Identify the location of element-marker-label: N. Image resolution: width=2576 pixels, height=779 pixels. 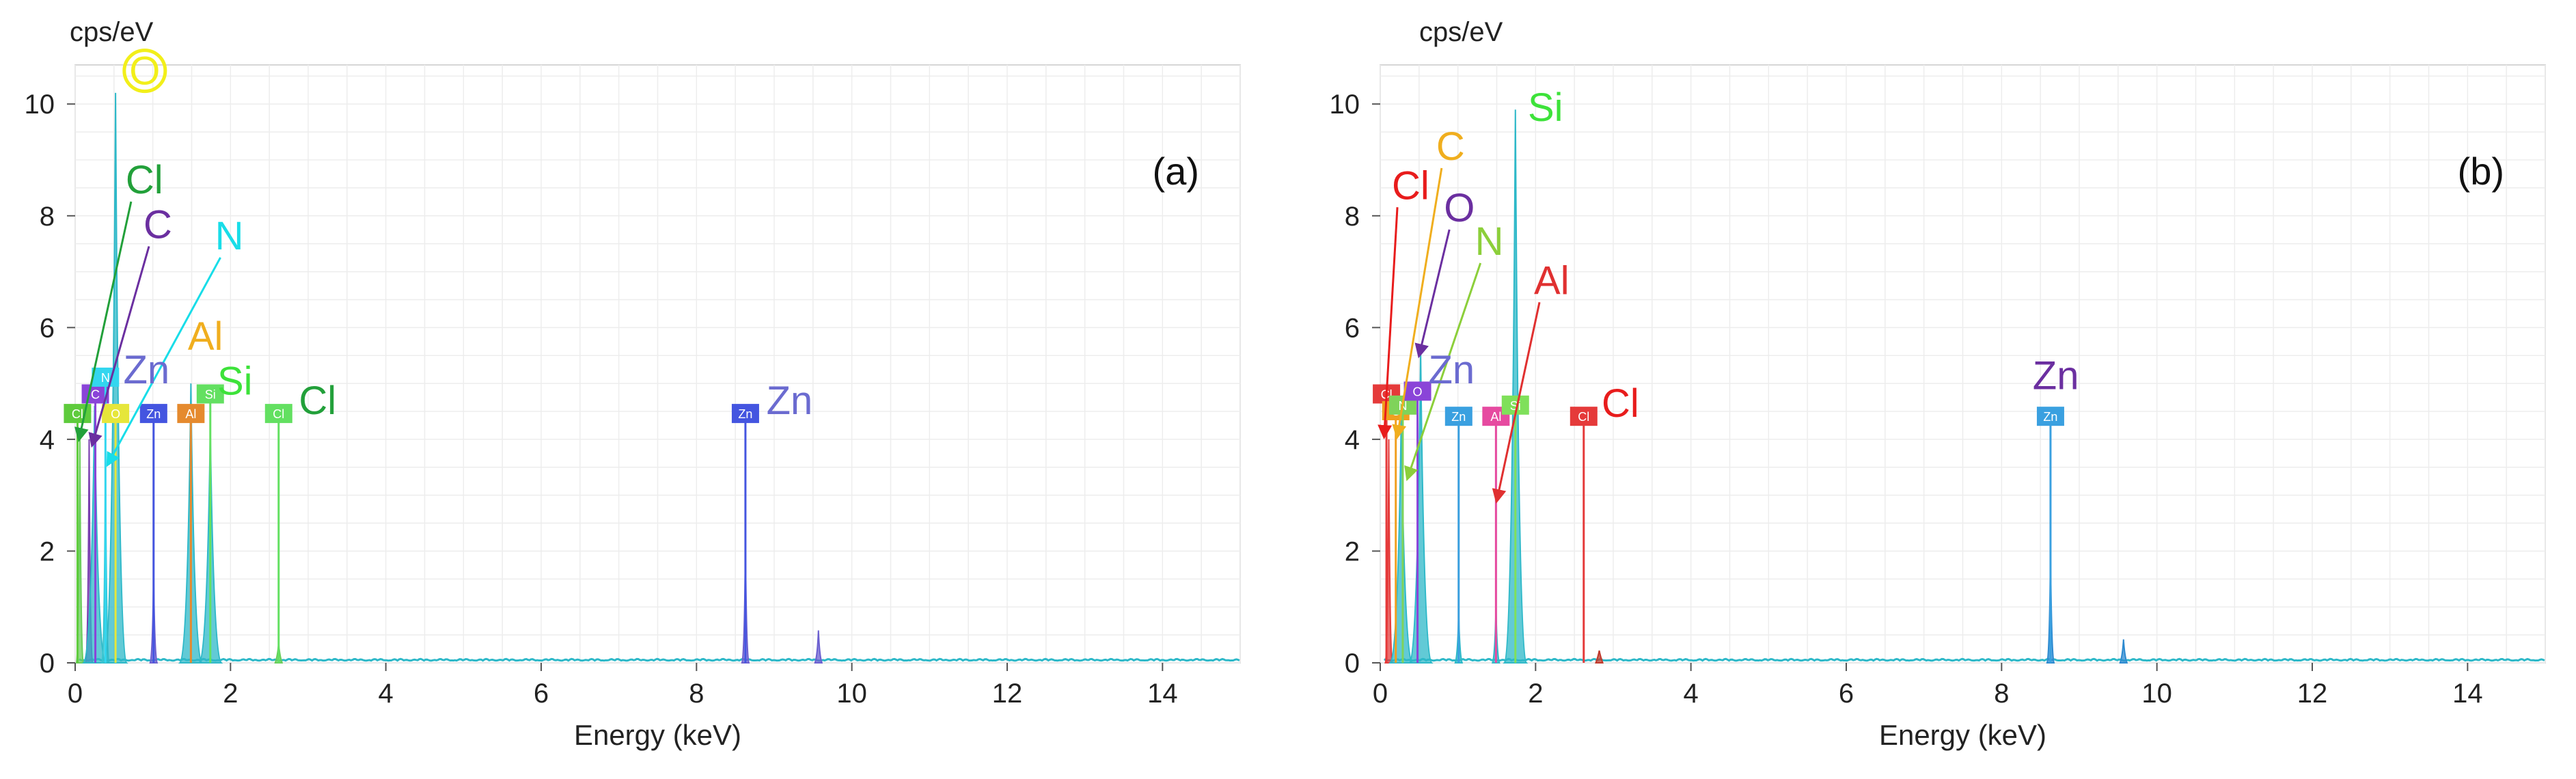
(105, 378).